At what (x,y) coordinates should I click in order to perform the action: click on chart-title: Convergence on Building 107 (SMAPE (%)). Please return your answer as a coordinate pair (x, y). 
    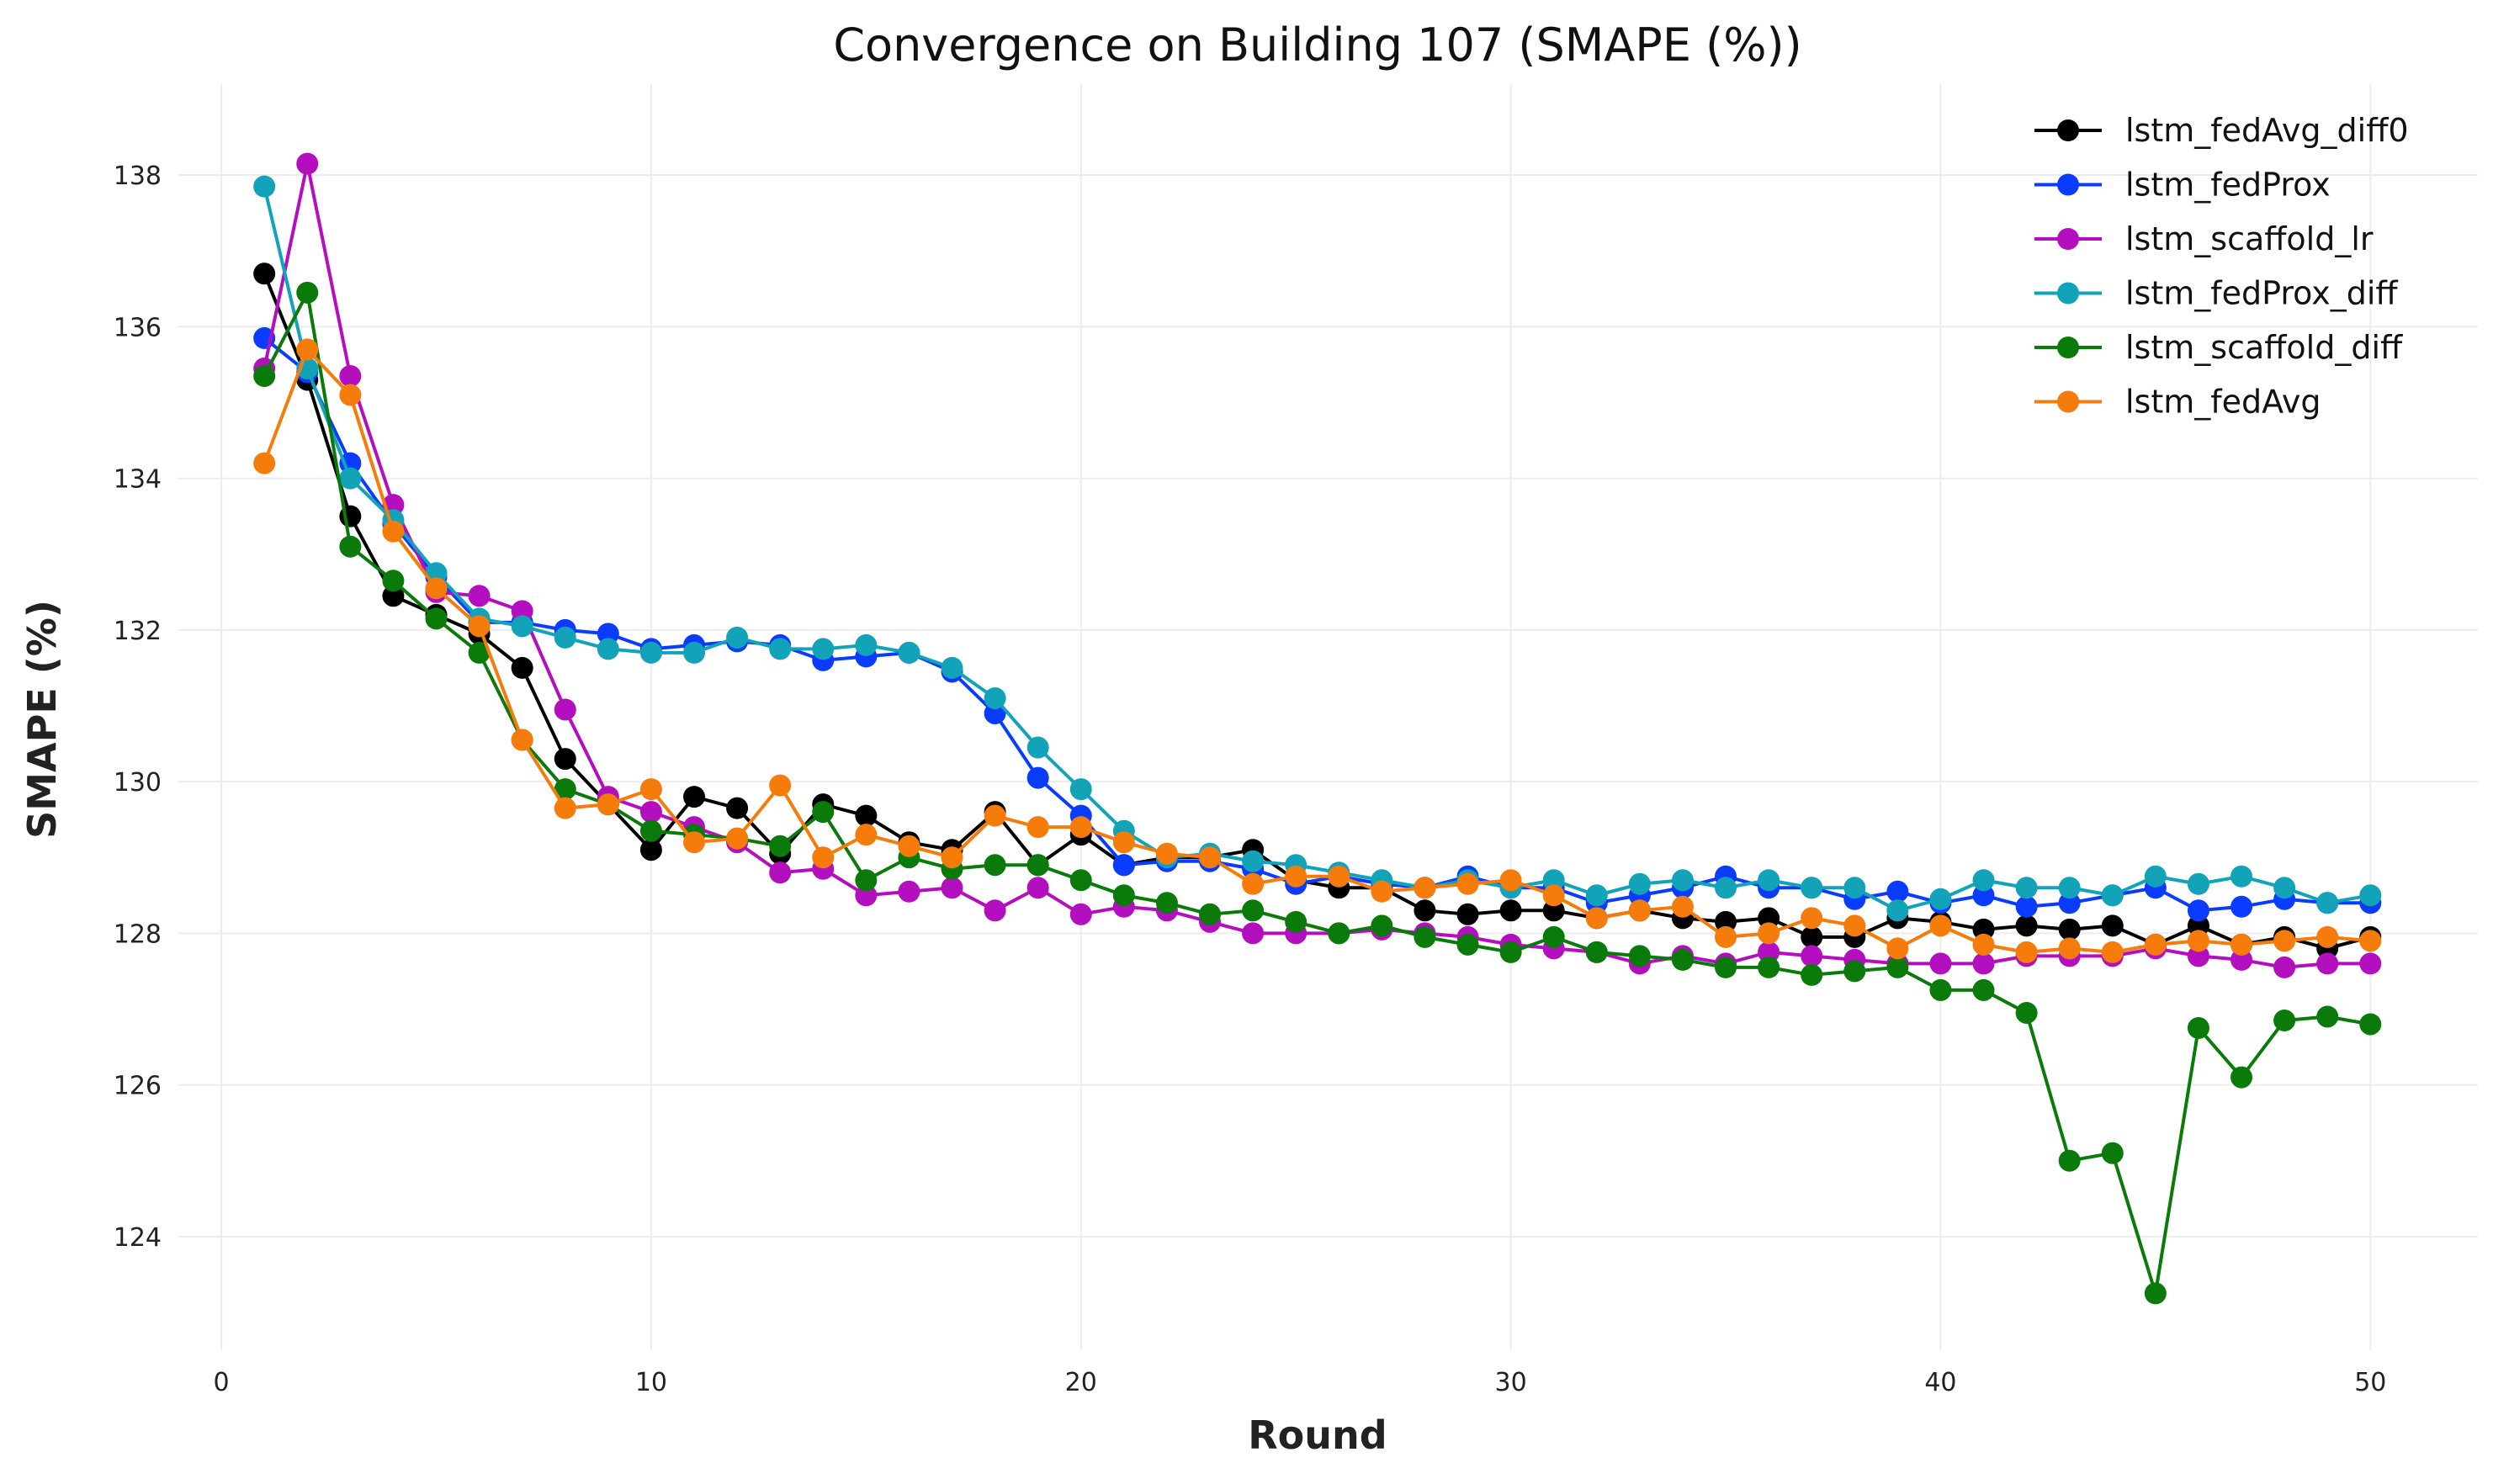
    Looking at the image, I should click on (1317, 45).